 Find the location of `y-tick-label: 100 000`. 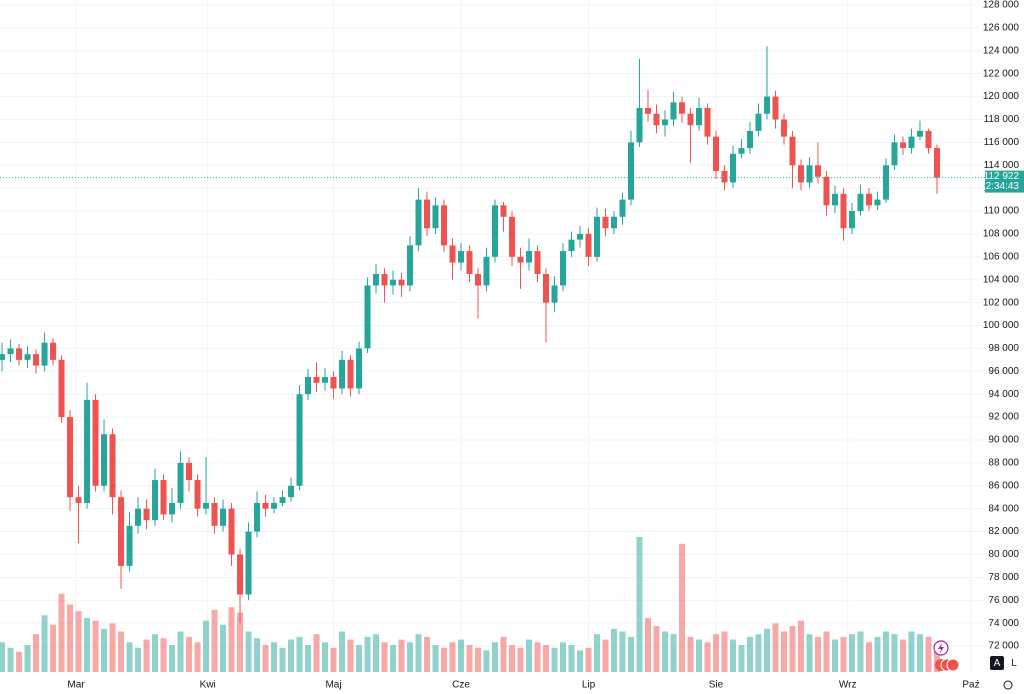

y-tick-label: 100 000 is located at coordinates (1001, 325).